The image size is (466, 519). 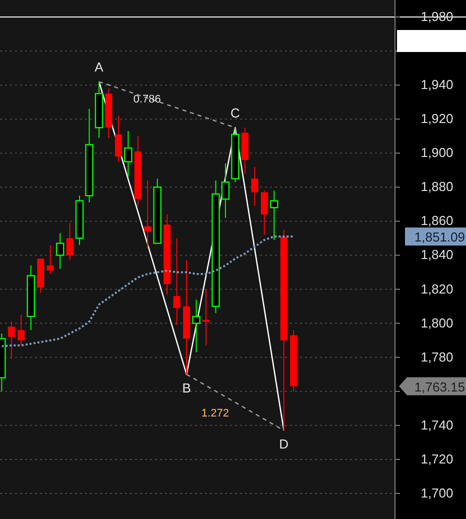 I want to click on annotation: D, so click(x=284, y=444).